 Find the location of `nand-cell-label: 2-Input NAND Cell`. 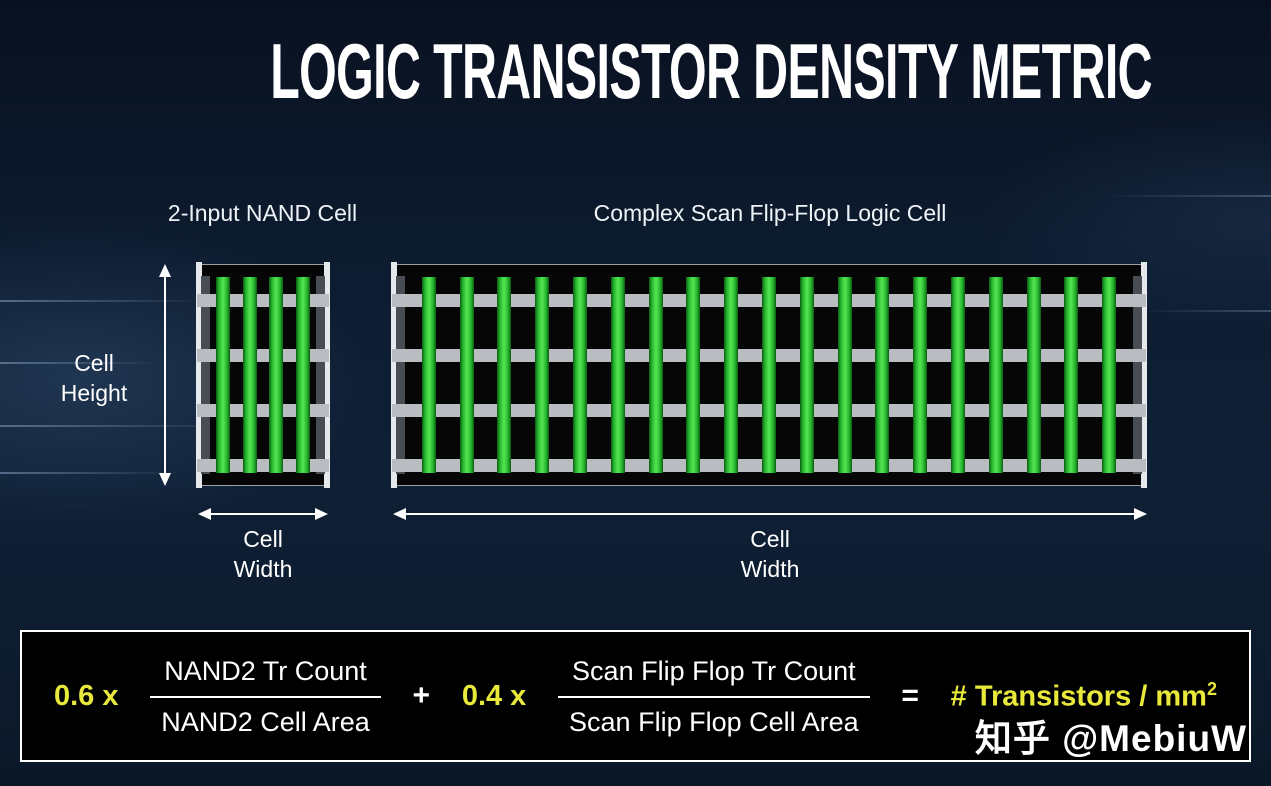

nand-cell-label: 2-Input NAND Cell is located at coordinates (262, 213).